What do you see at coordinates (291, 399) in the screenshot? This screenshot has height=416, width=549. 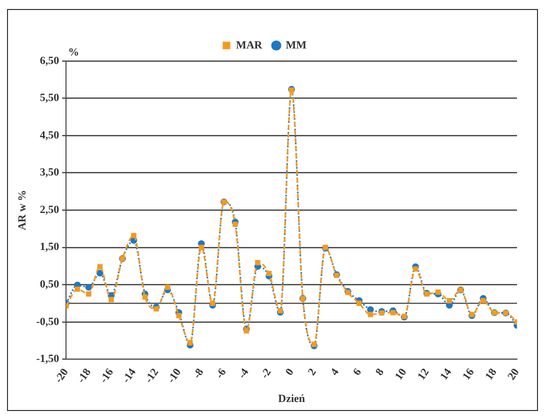 I see `x-axis-title: Dzień` at bounding box center [291, 399].